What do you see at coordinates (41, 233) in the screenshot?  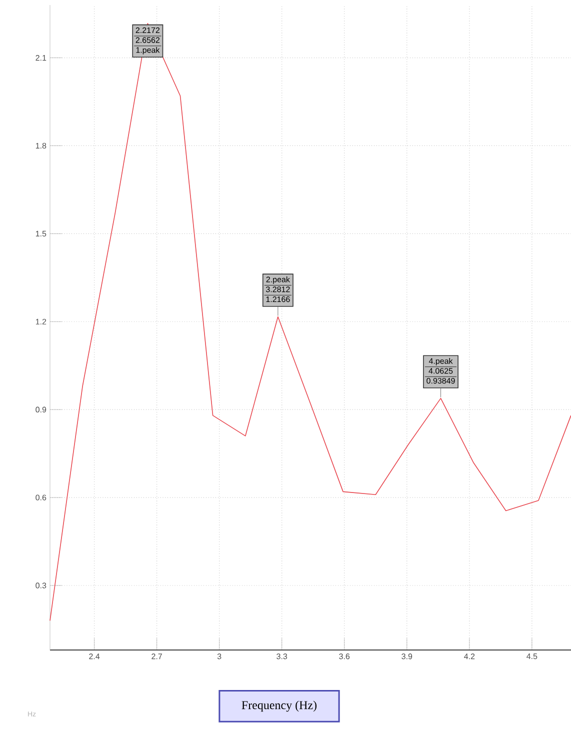 I see `y-tick-label: 1.5` at bounding box center [41, 233].